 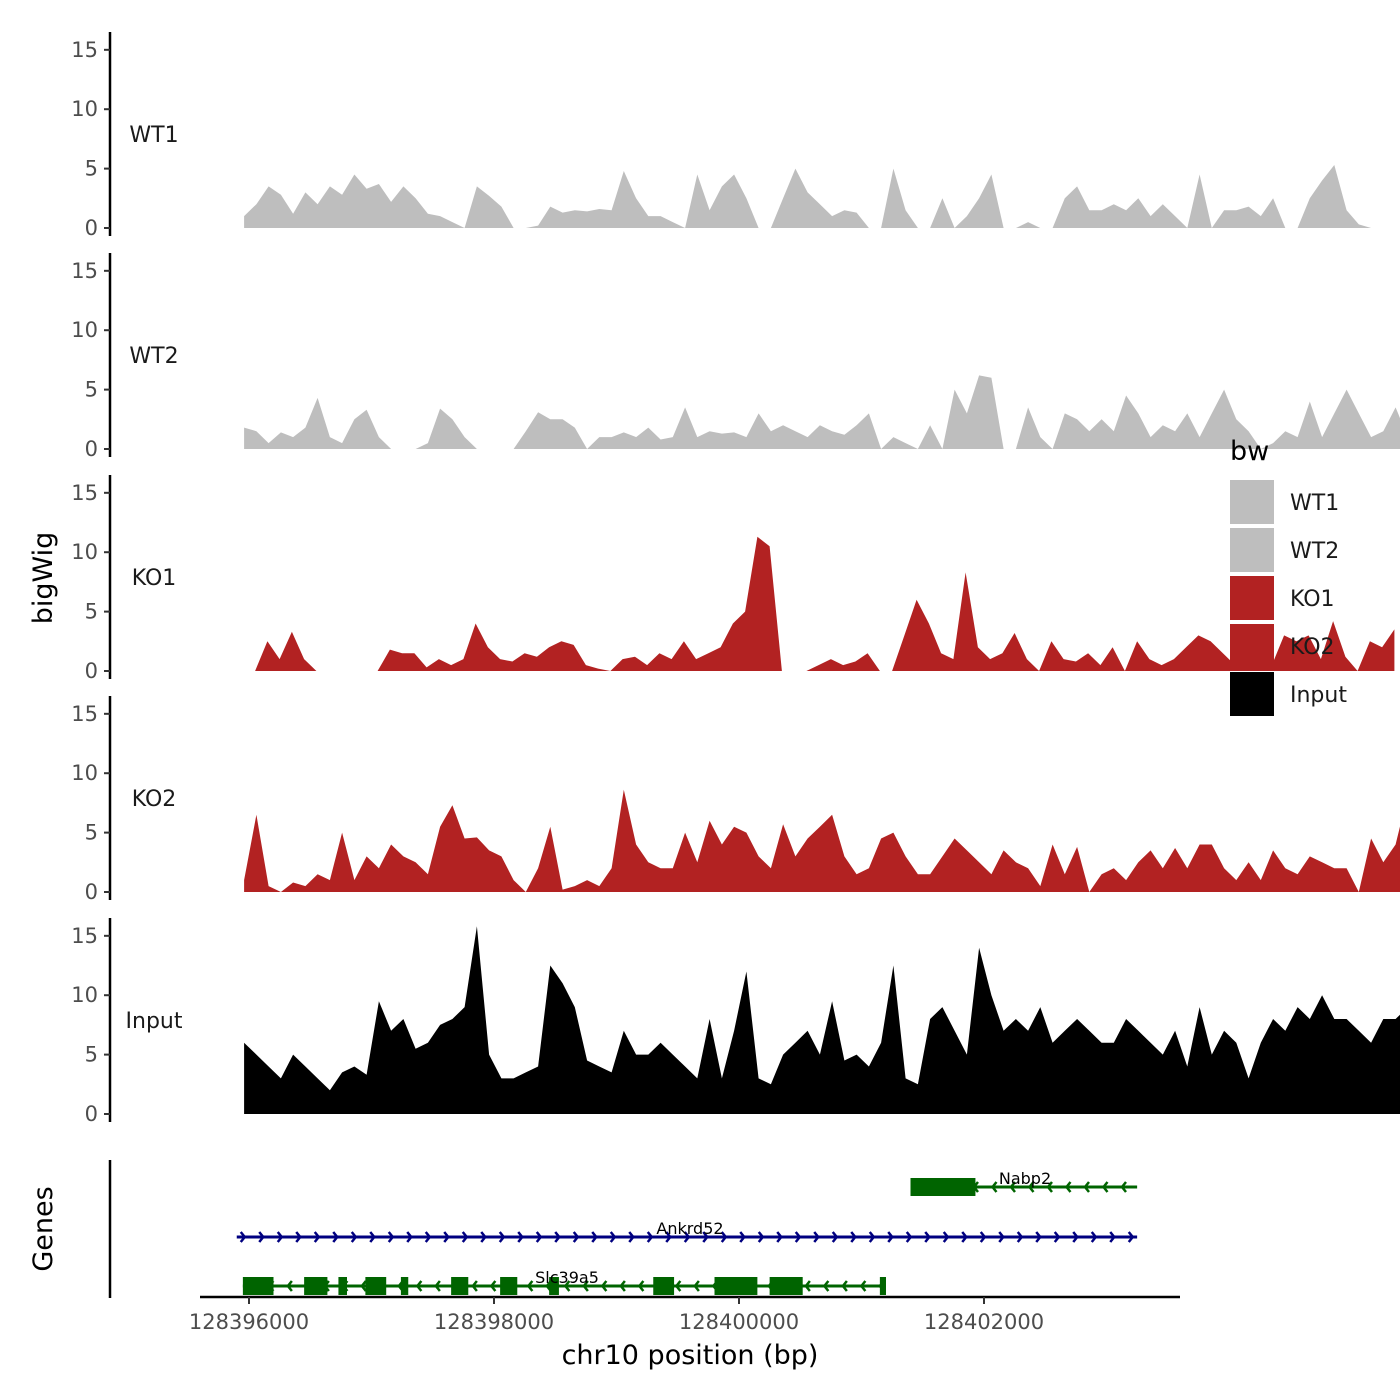 I want to click on x-tick-label: 128396000, so click(x=249, y=1322).